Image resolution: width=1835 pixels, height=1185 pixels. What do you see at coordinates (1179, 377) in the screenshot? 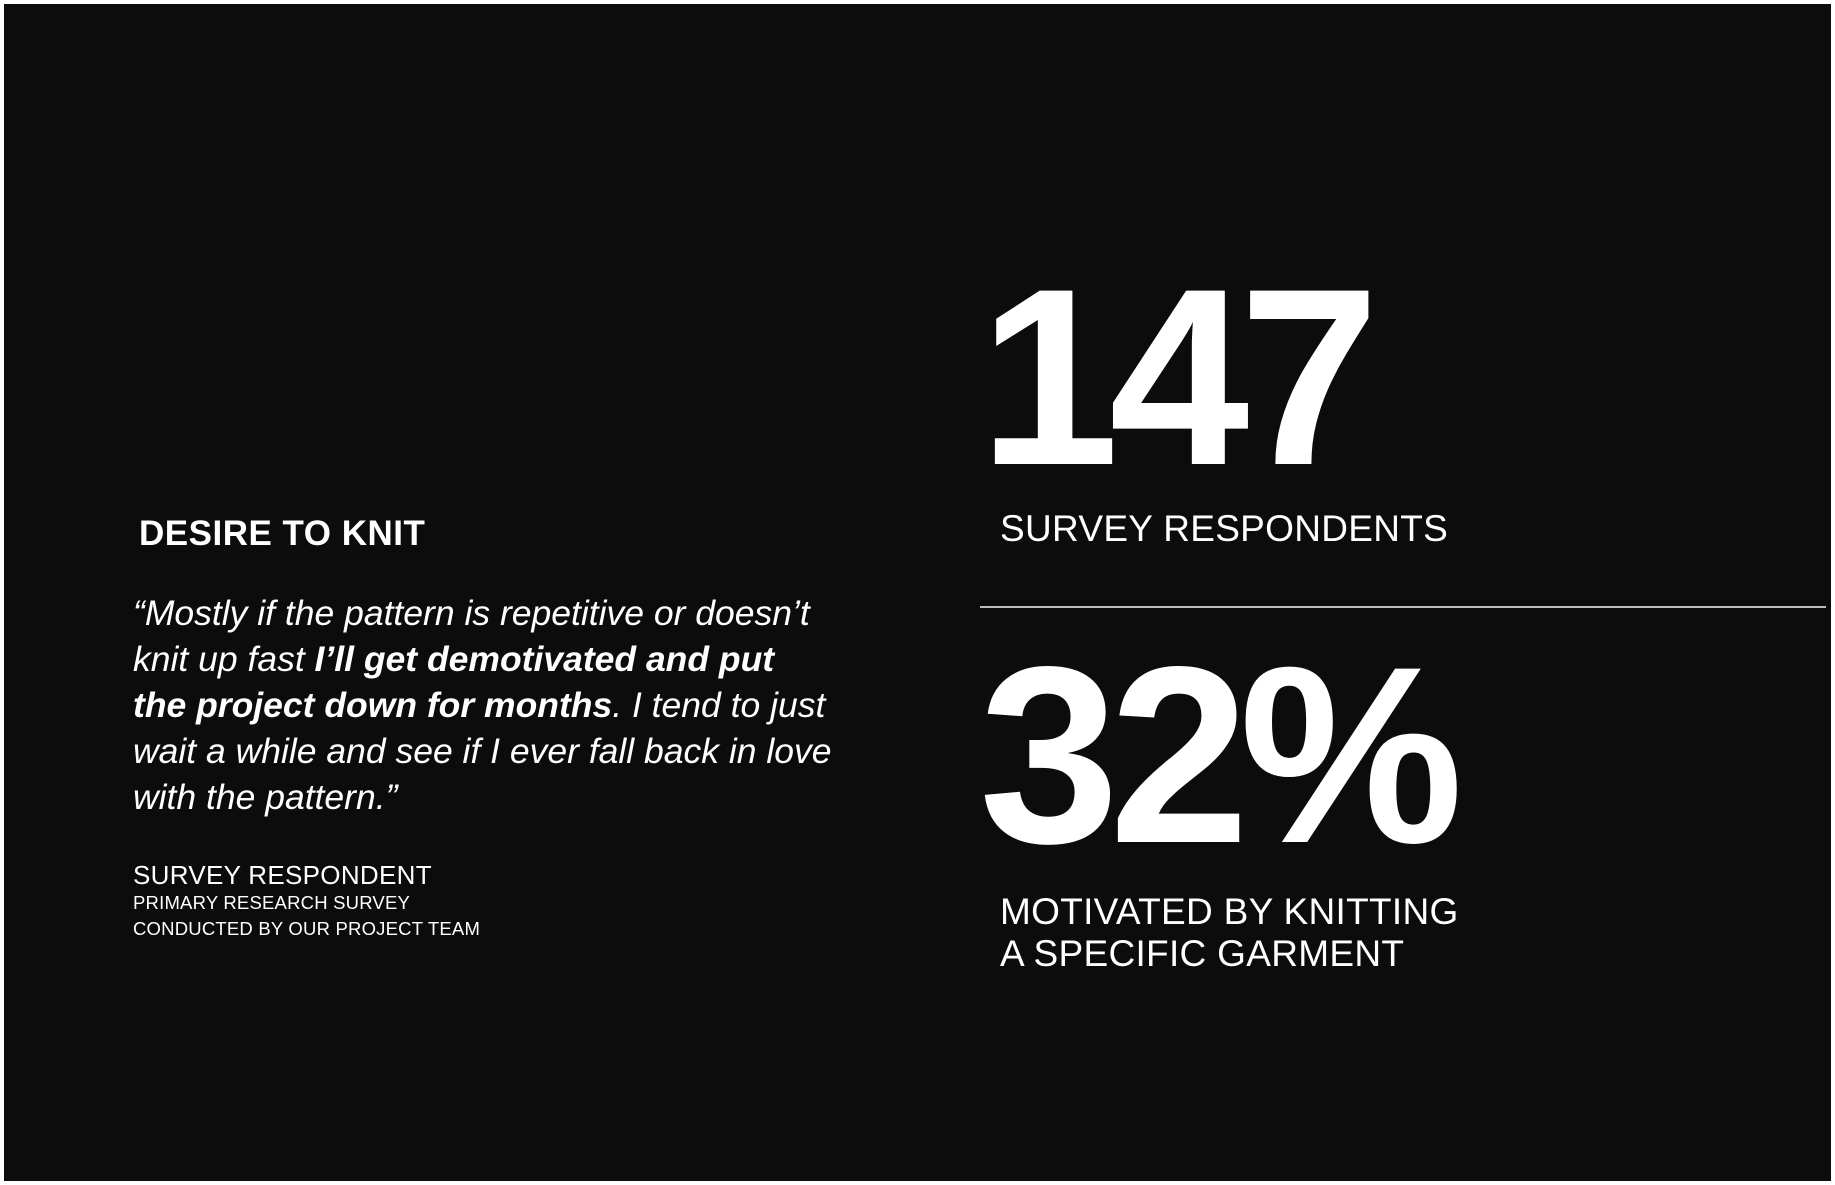
I see `stat-respondents-value: 147` at bounding box center [1179, 377].